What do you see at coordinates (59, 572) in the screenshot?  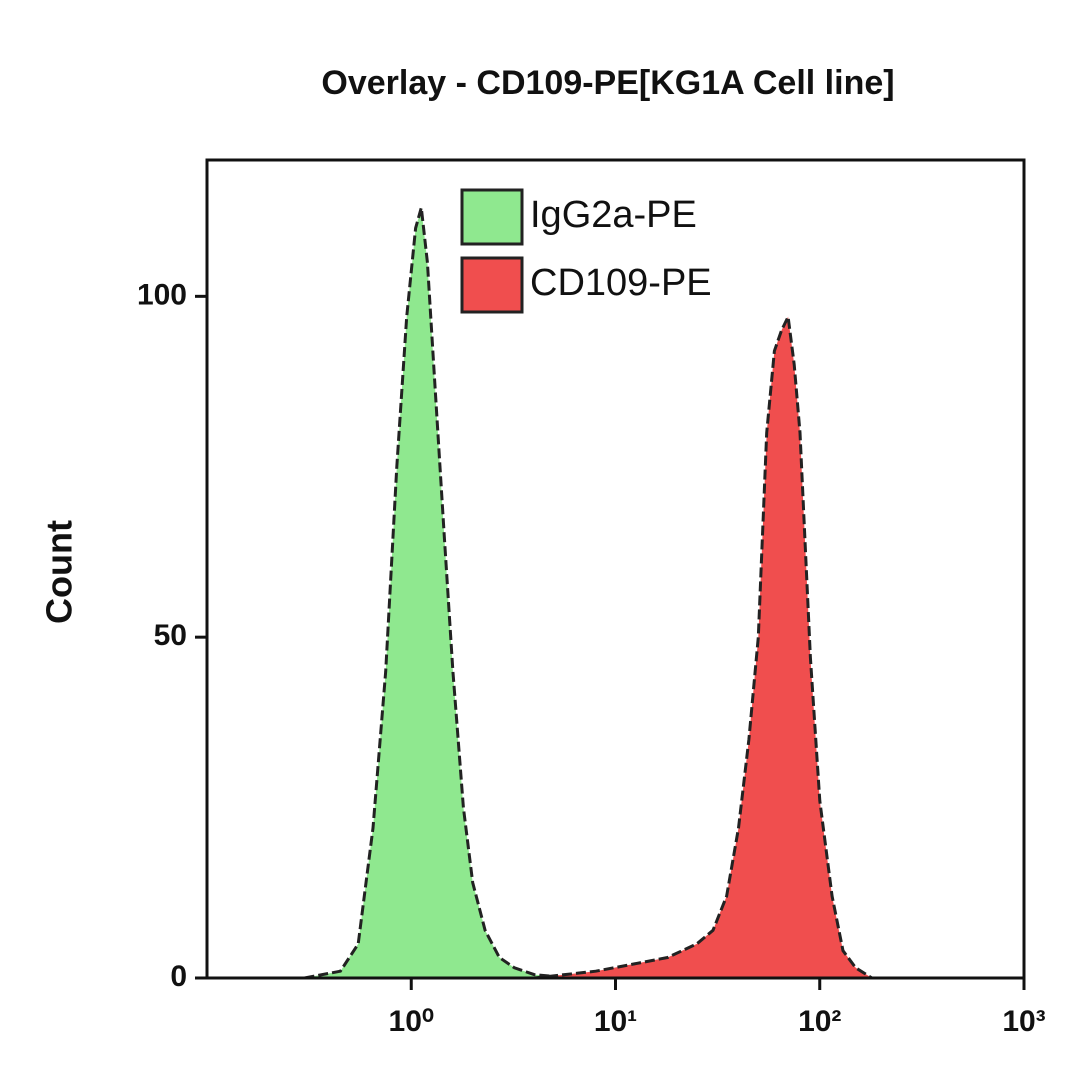 I see `y-axis-label: Count` at bounding box center [59, 572].